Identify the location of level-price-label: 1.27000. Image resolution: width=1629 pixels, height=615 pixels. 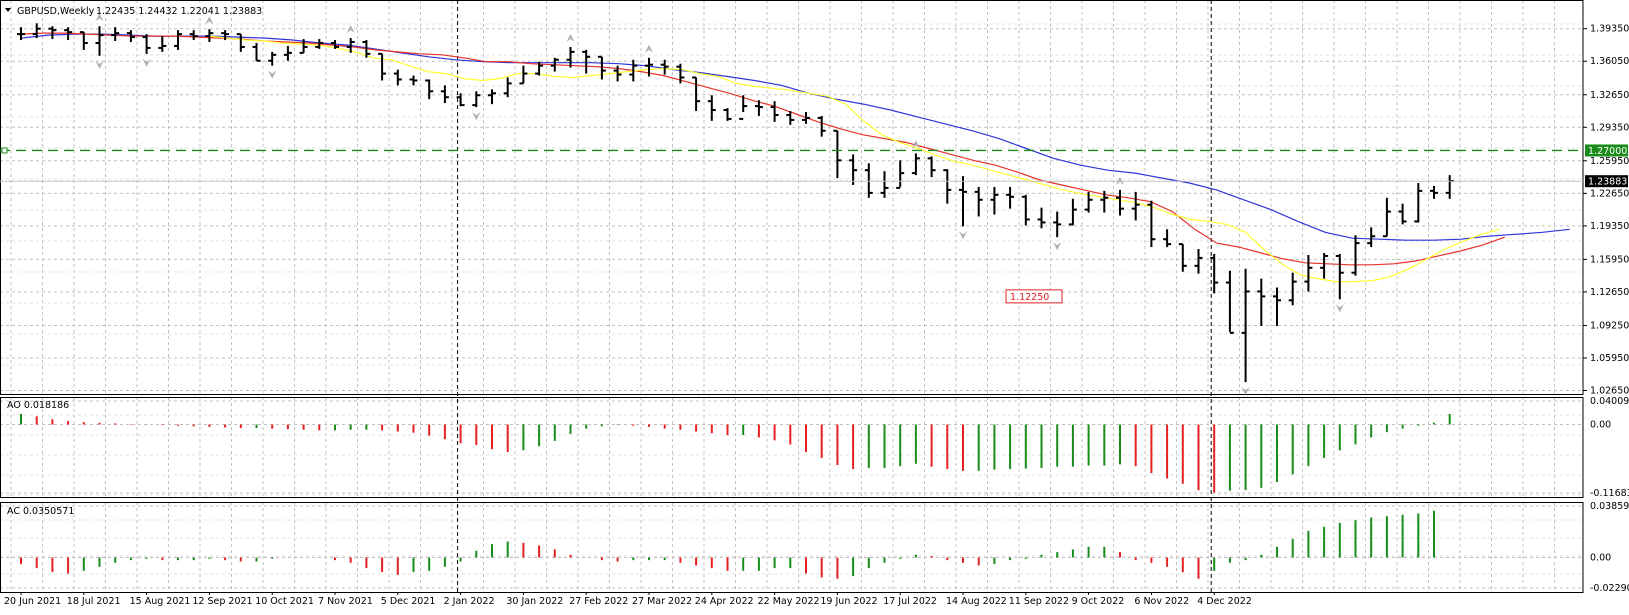
(1606, 150).